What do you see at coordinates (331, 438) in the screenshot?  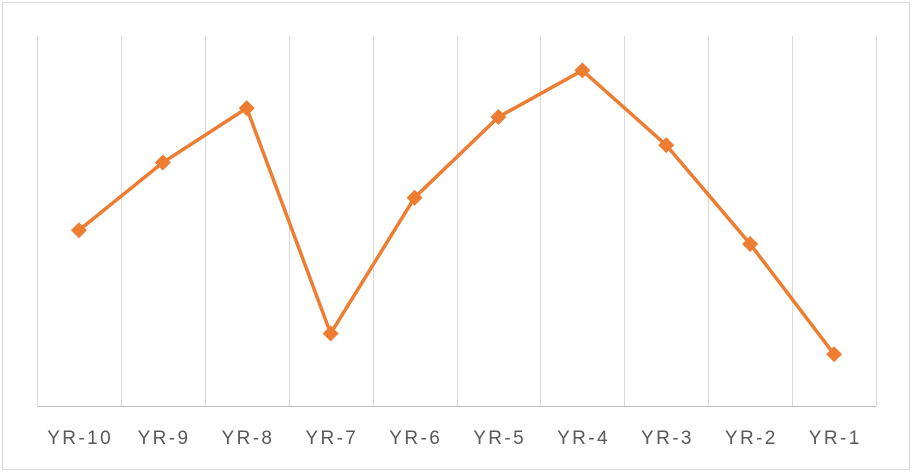 I see `x-tick-label: YR-7` at bounding box center [331, 438].